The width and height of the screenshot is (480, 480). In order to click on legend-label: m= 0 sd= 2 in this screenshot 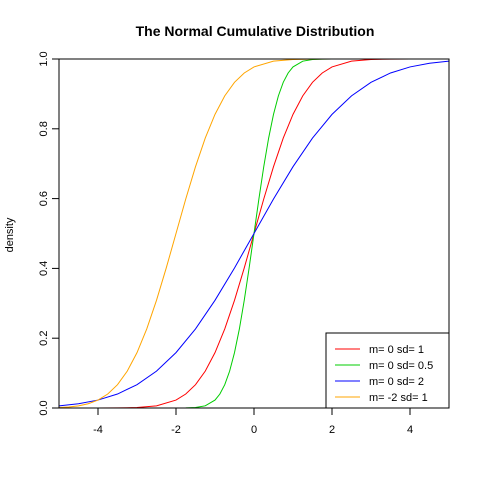, I will do `click(396, 382)`.